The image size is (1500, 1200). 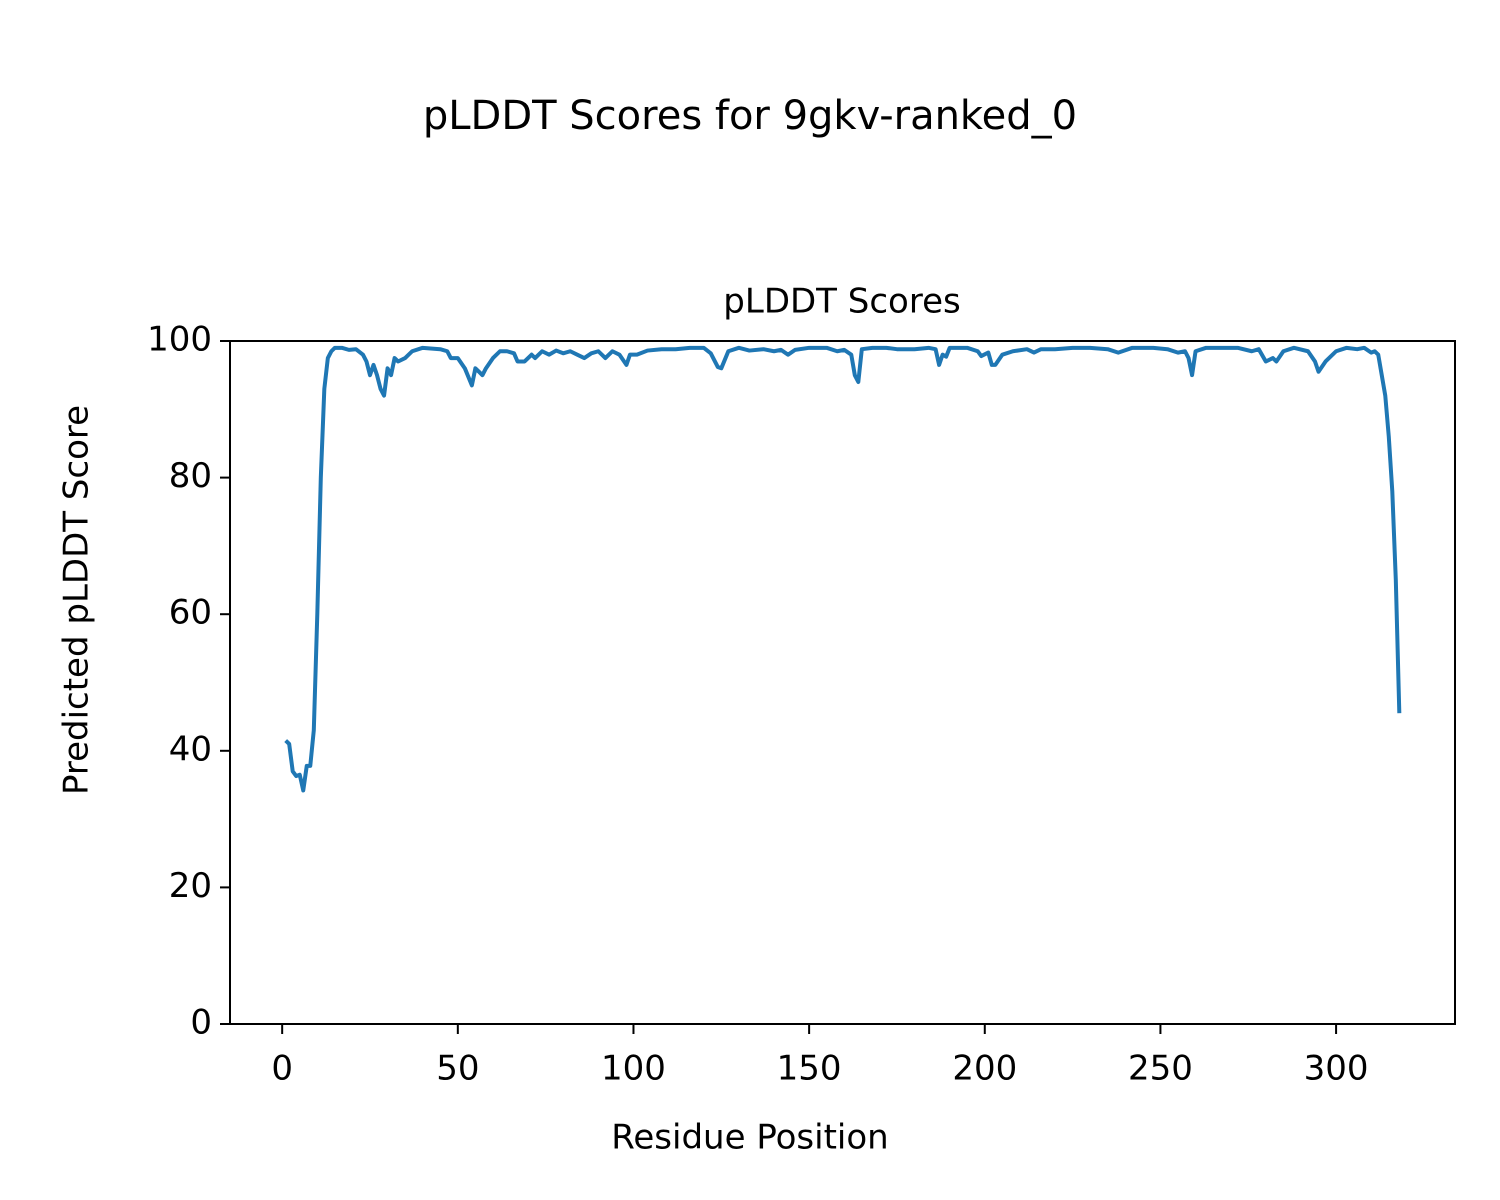 I want to click on x-axis-label: Residue Position, so click(x=749, y=1138).